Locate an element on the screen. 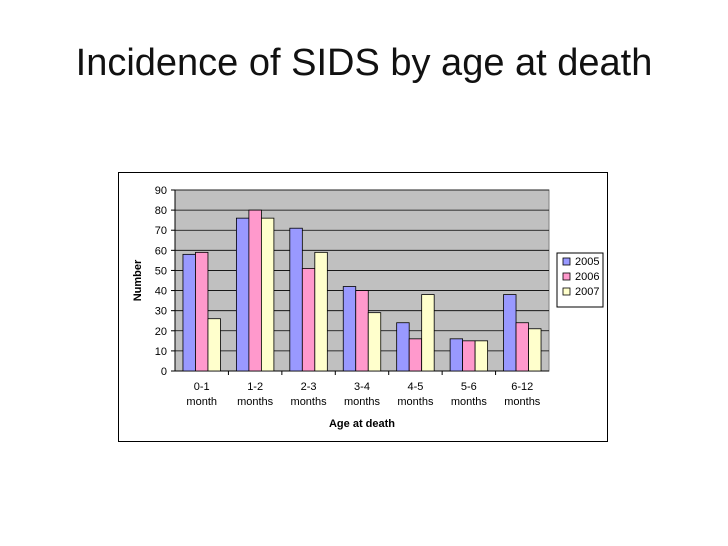 The image size is (728, 546). x-tick-label-2-0: 2-3 is located at coordinates (309, 387).